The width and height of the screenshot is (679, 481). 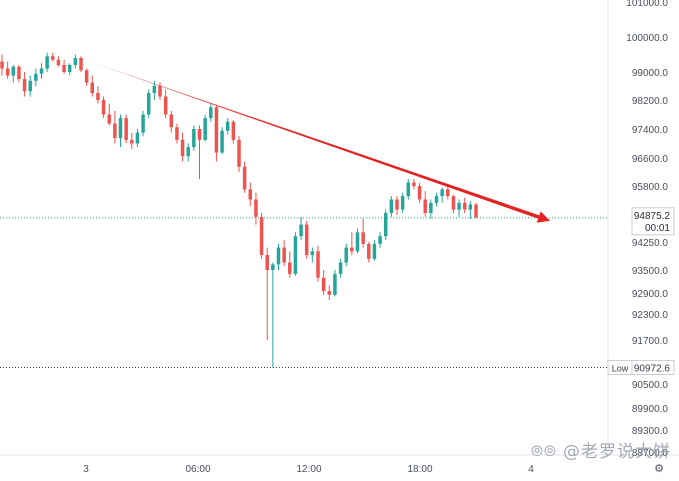 I want to click on last-price-box, so click(x=653, y=221).